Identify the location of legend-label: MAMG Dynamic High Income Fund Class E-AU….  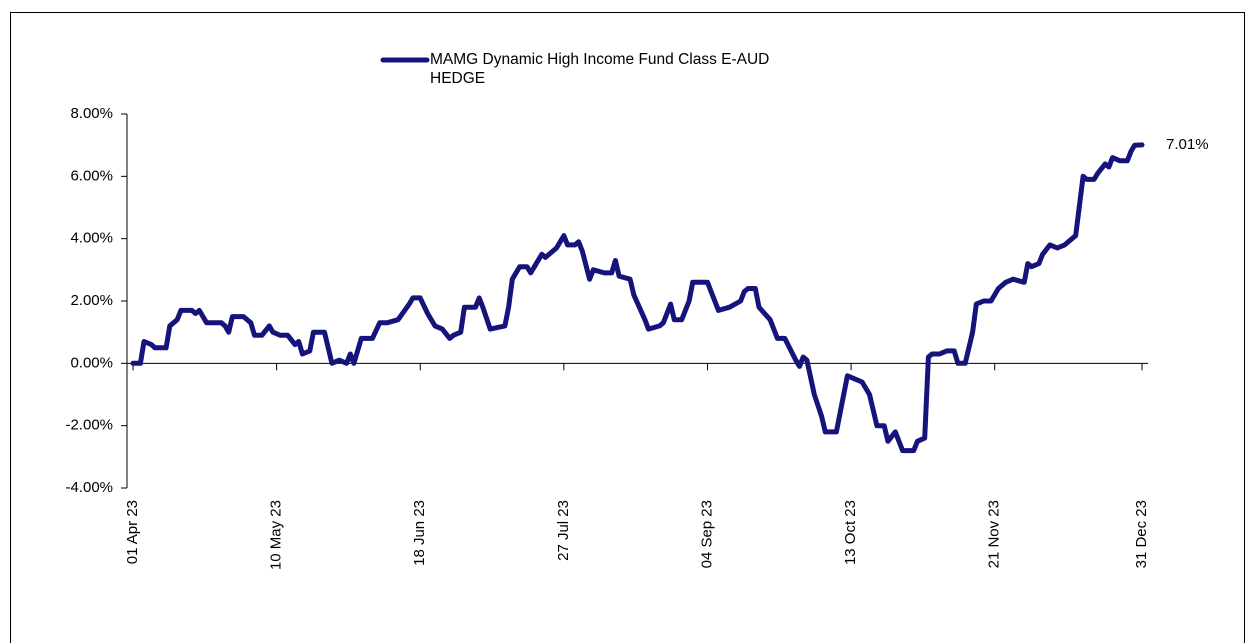
(600, 69).